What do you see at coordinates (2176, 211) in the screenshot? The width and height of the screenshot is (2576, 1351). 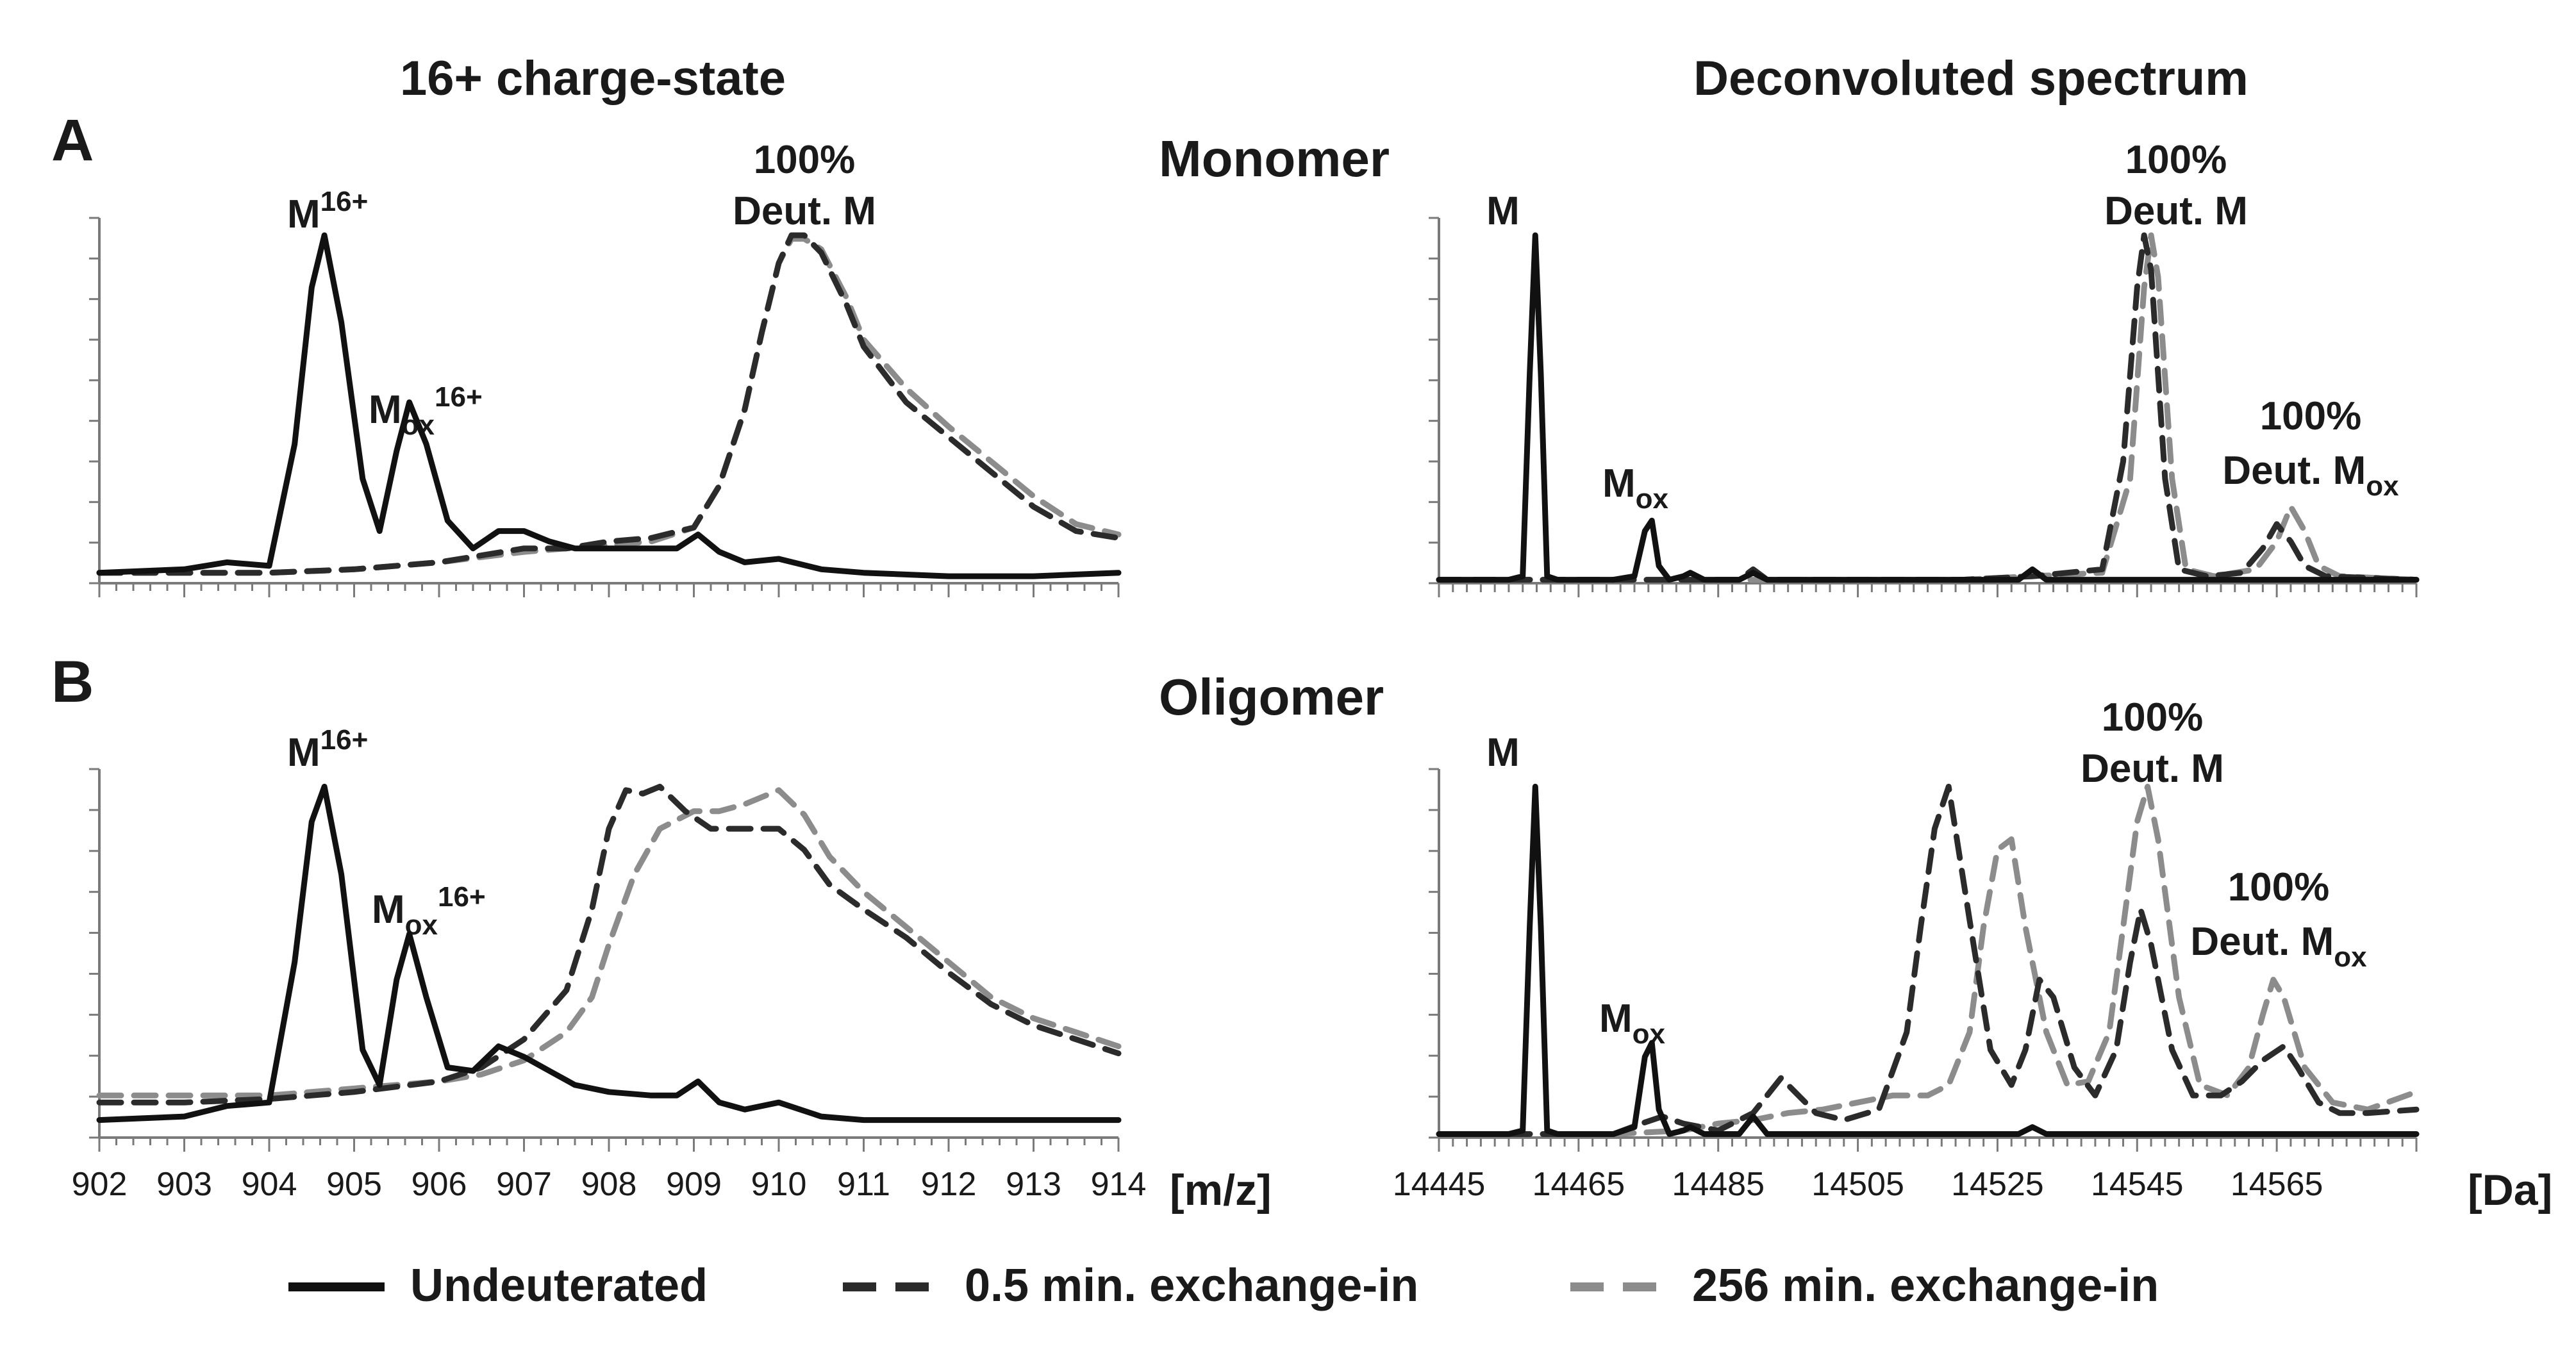 I see `anno-a-deut-m-label: Deut. M` at bounding box center [2176, 211].